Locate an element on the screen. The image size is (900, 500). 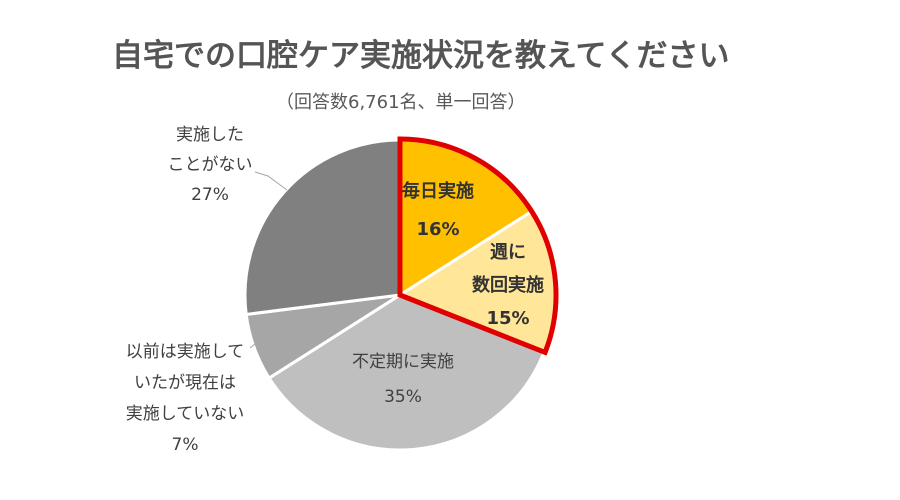
slice-label-never: 実施したことがない 27% is located at coordinates (210, 165).